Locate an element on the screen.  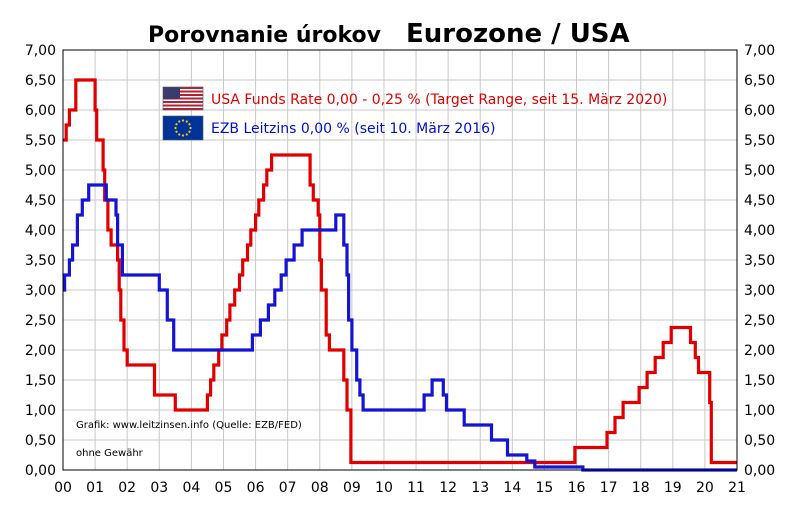
x-tick-label: 11 is located at coordinates (416, 488).